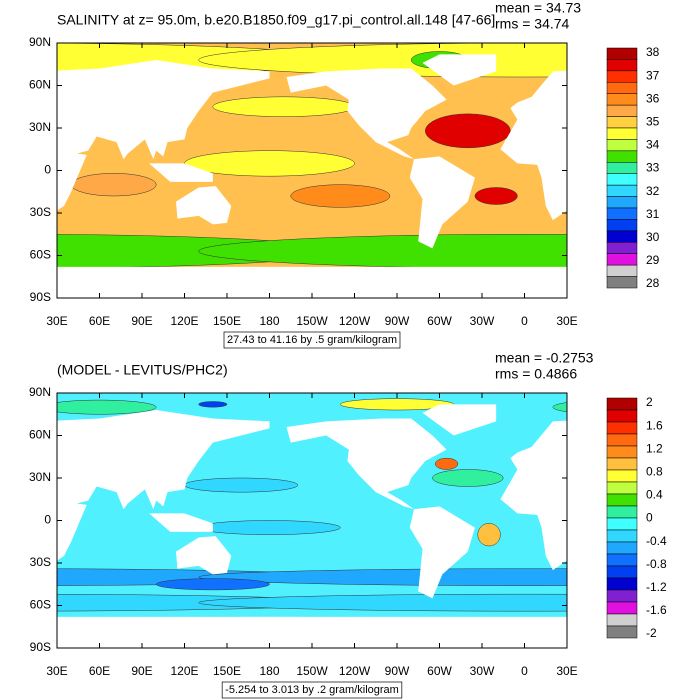 This screenshot has height=700, width=700. Describe the element at coordinates (653, 168) in the screenshot. I see `colorbar-label: 33` at that location.